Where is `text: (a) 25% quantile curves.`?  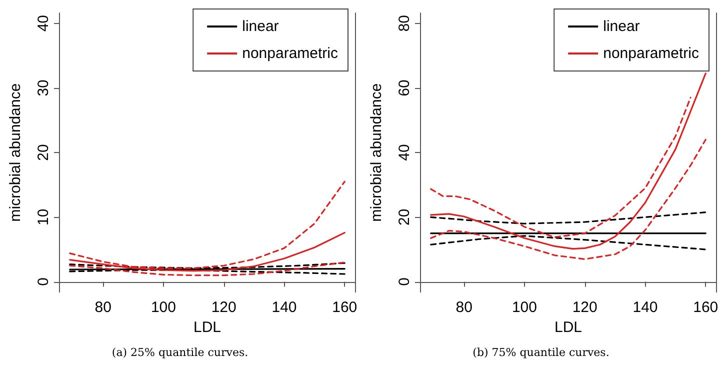 text: (a) 25% quantile curves. is located at coordinates (180, 352).